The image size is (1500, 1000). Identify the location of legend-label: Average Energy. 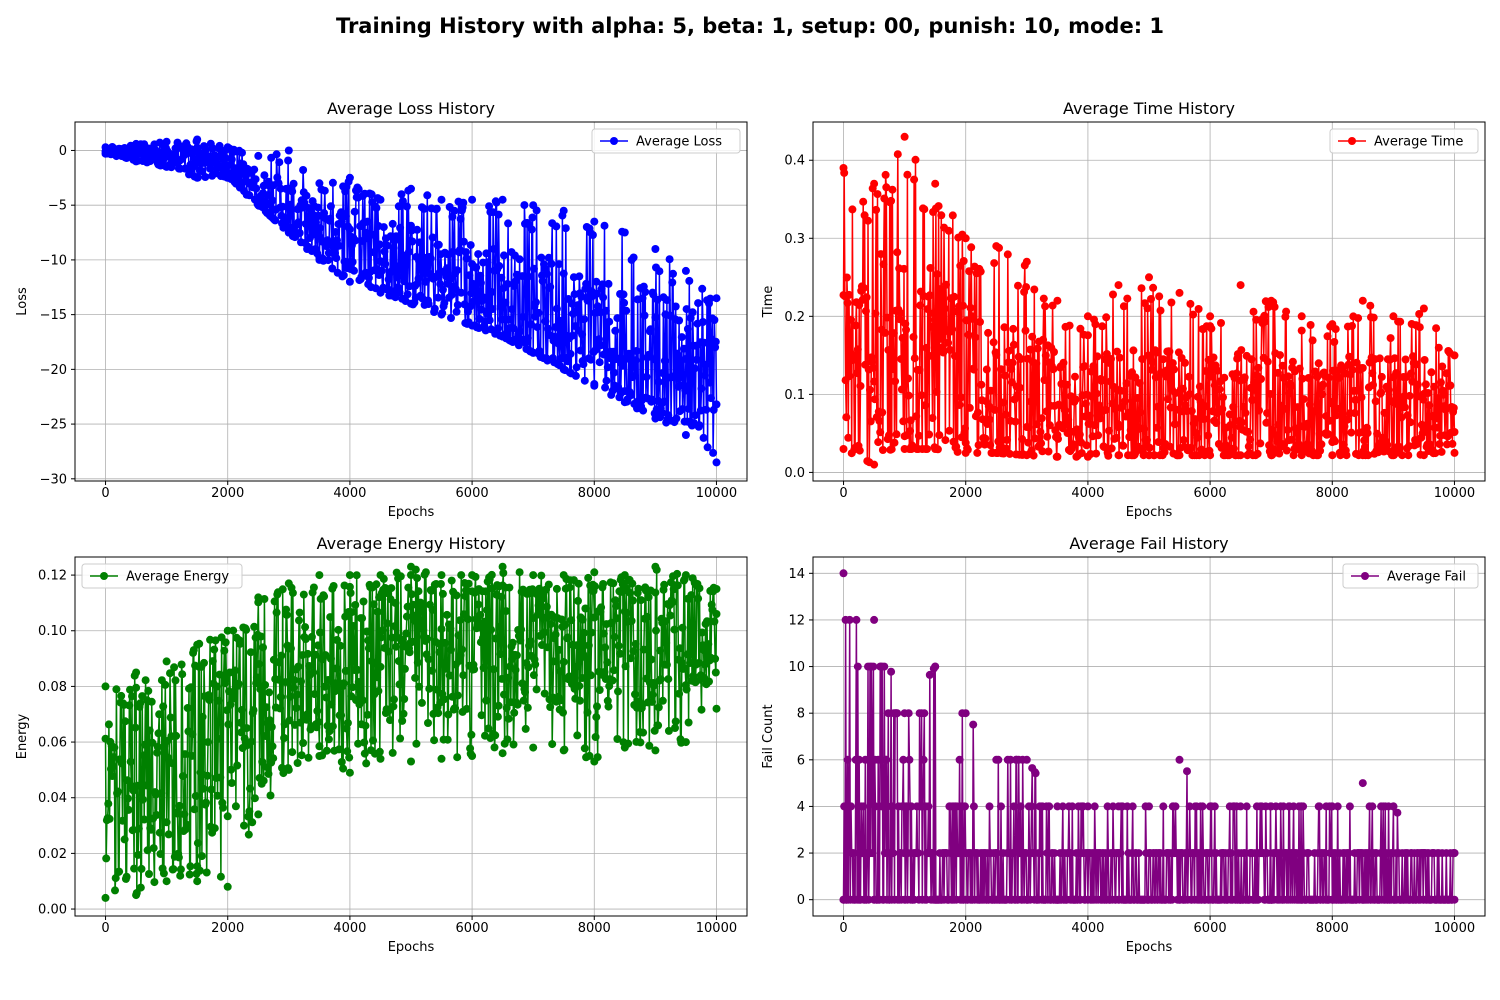
(177, 577).